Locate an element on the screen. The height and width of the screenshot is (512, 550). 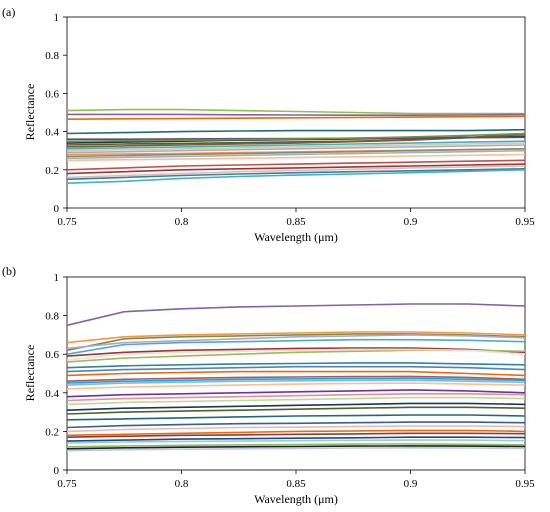
panel-b-x-tick-label: 0.9 is located at coordinates (411, 484).